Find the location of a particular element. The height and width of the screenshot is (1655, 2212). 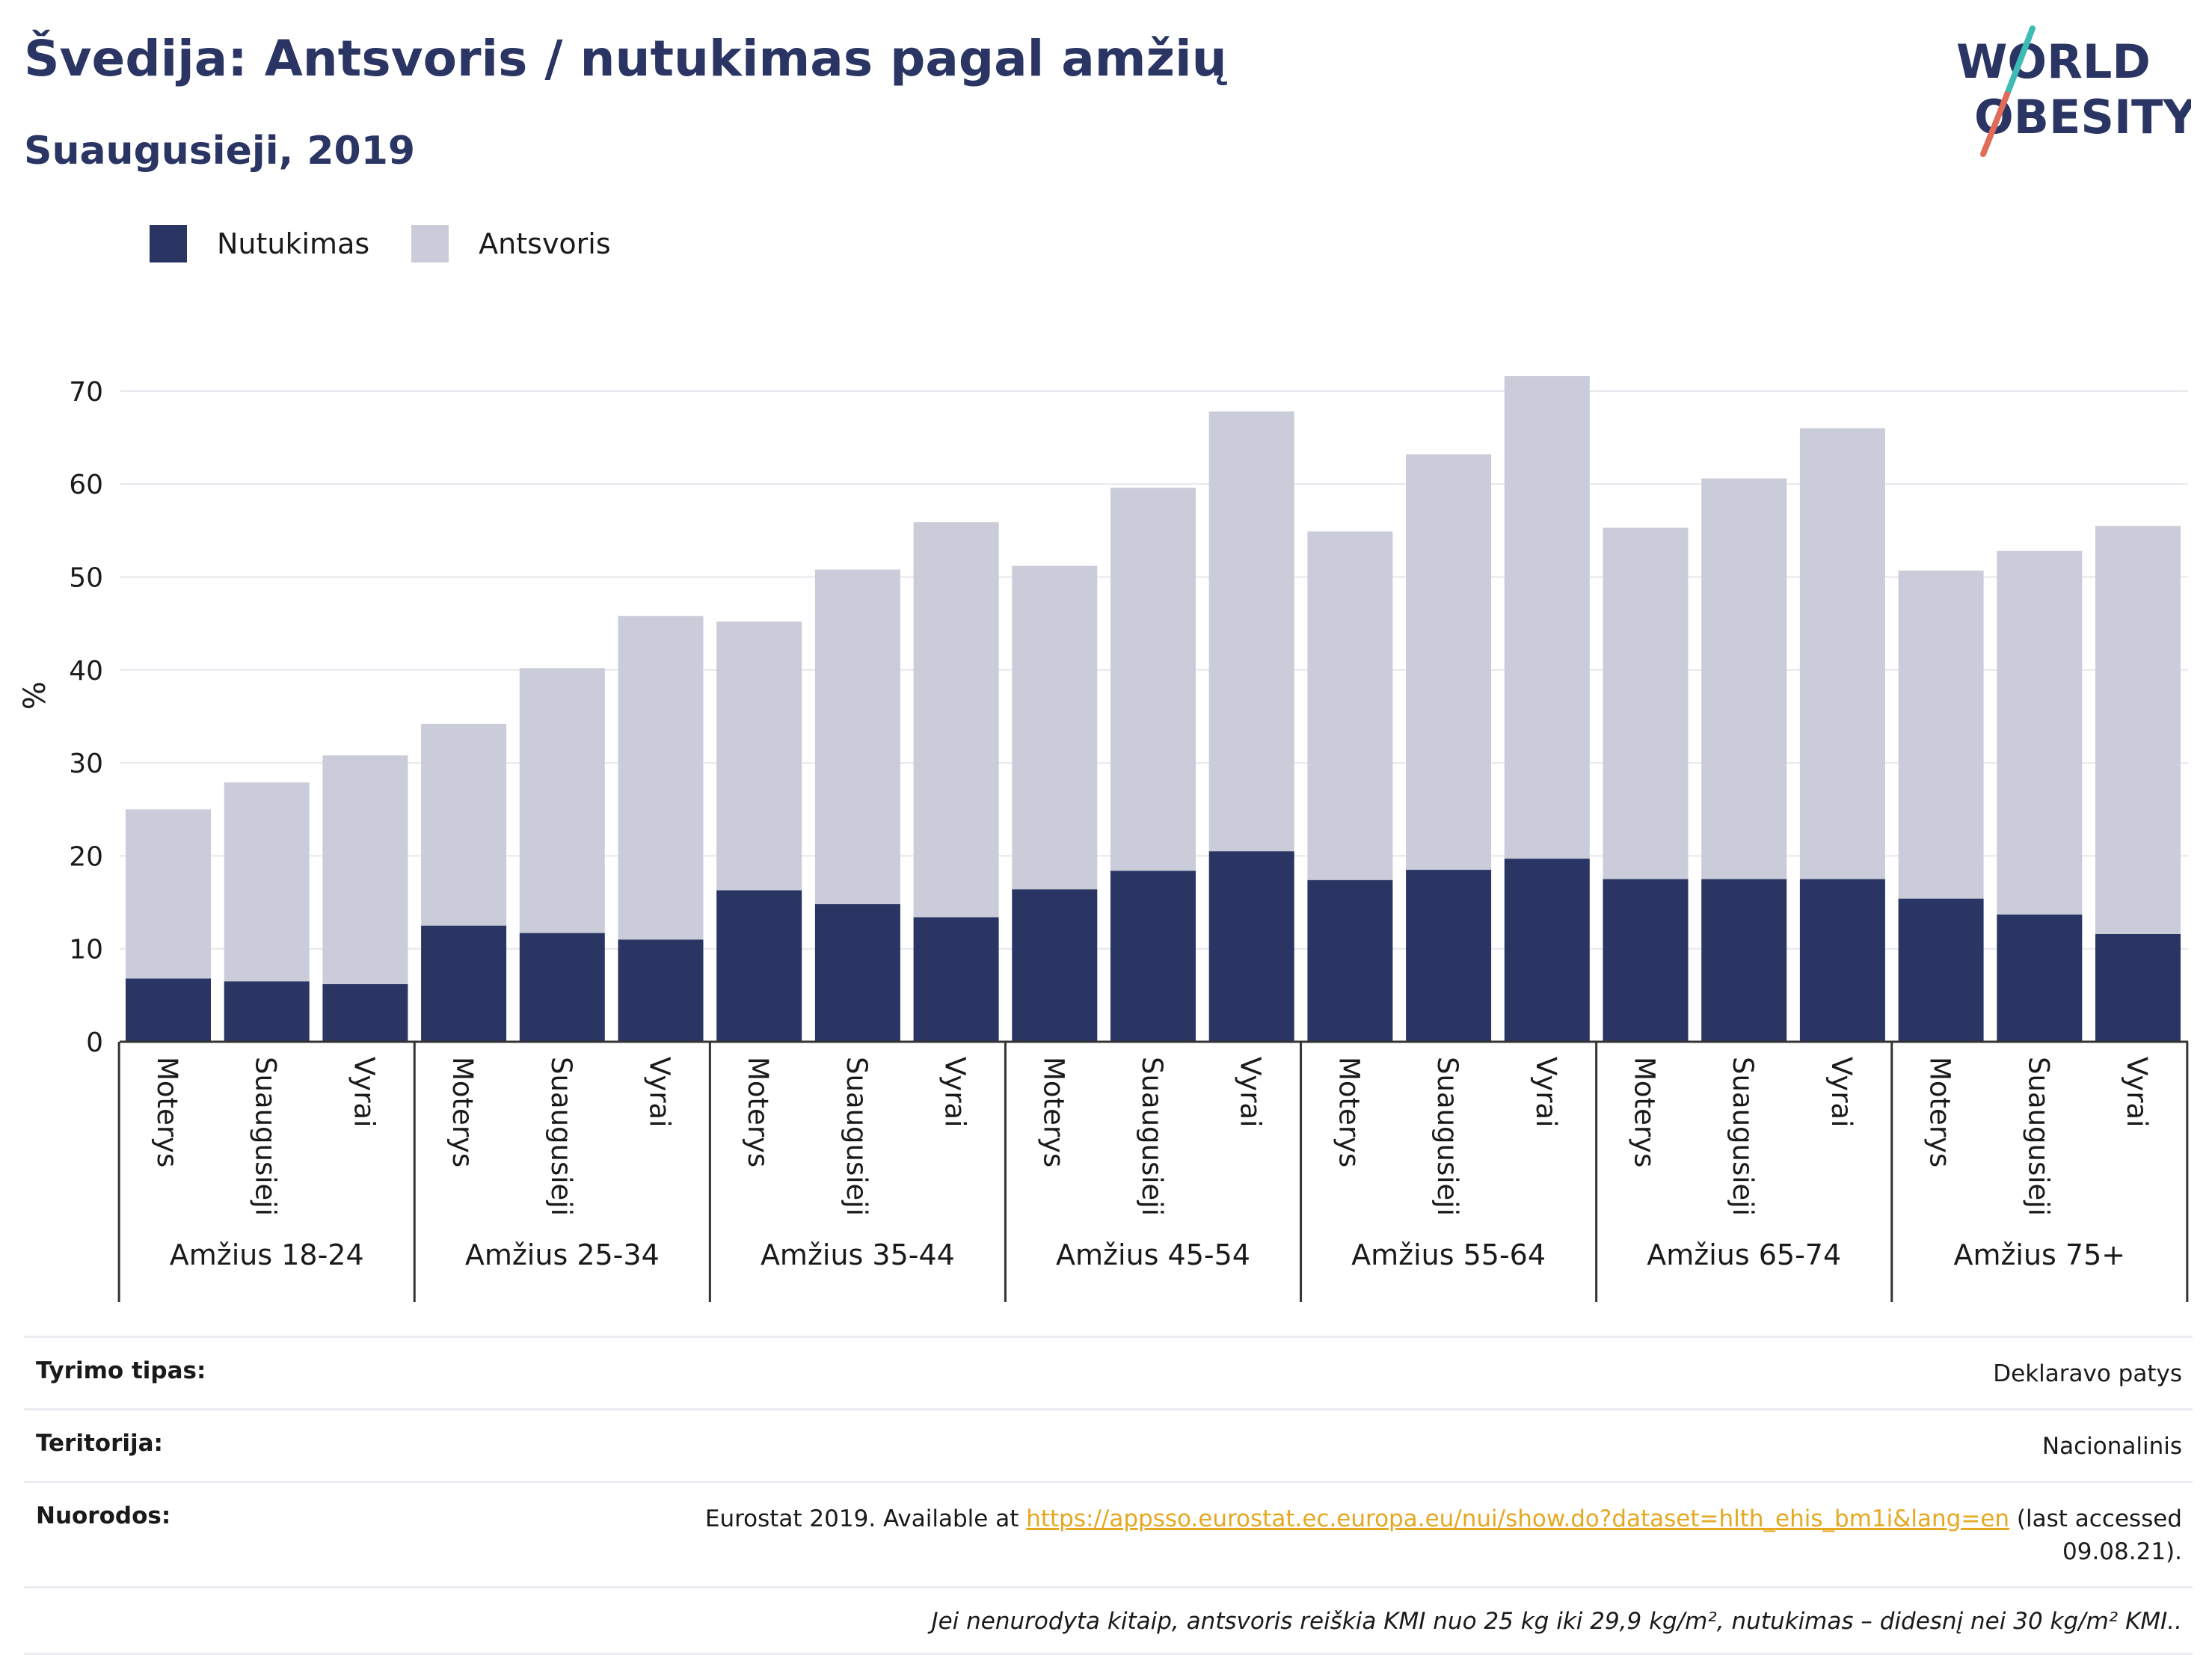

legend-label-overweight: Antsvoris is located at coordinates (545, 243).